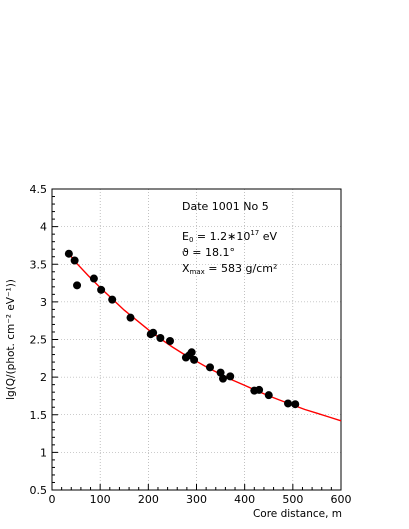  I want to click on annotation-energy: E0 = 1.2∗1017 eV, so click(230, 236).